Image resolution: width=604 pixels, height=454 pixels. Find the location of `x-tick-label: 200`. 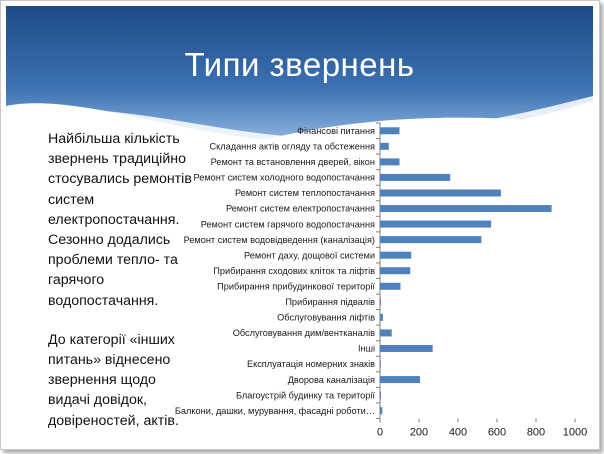

x-tick-label: 200 is located at coordinates (419, 432).